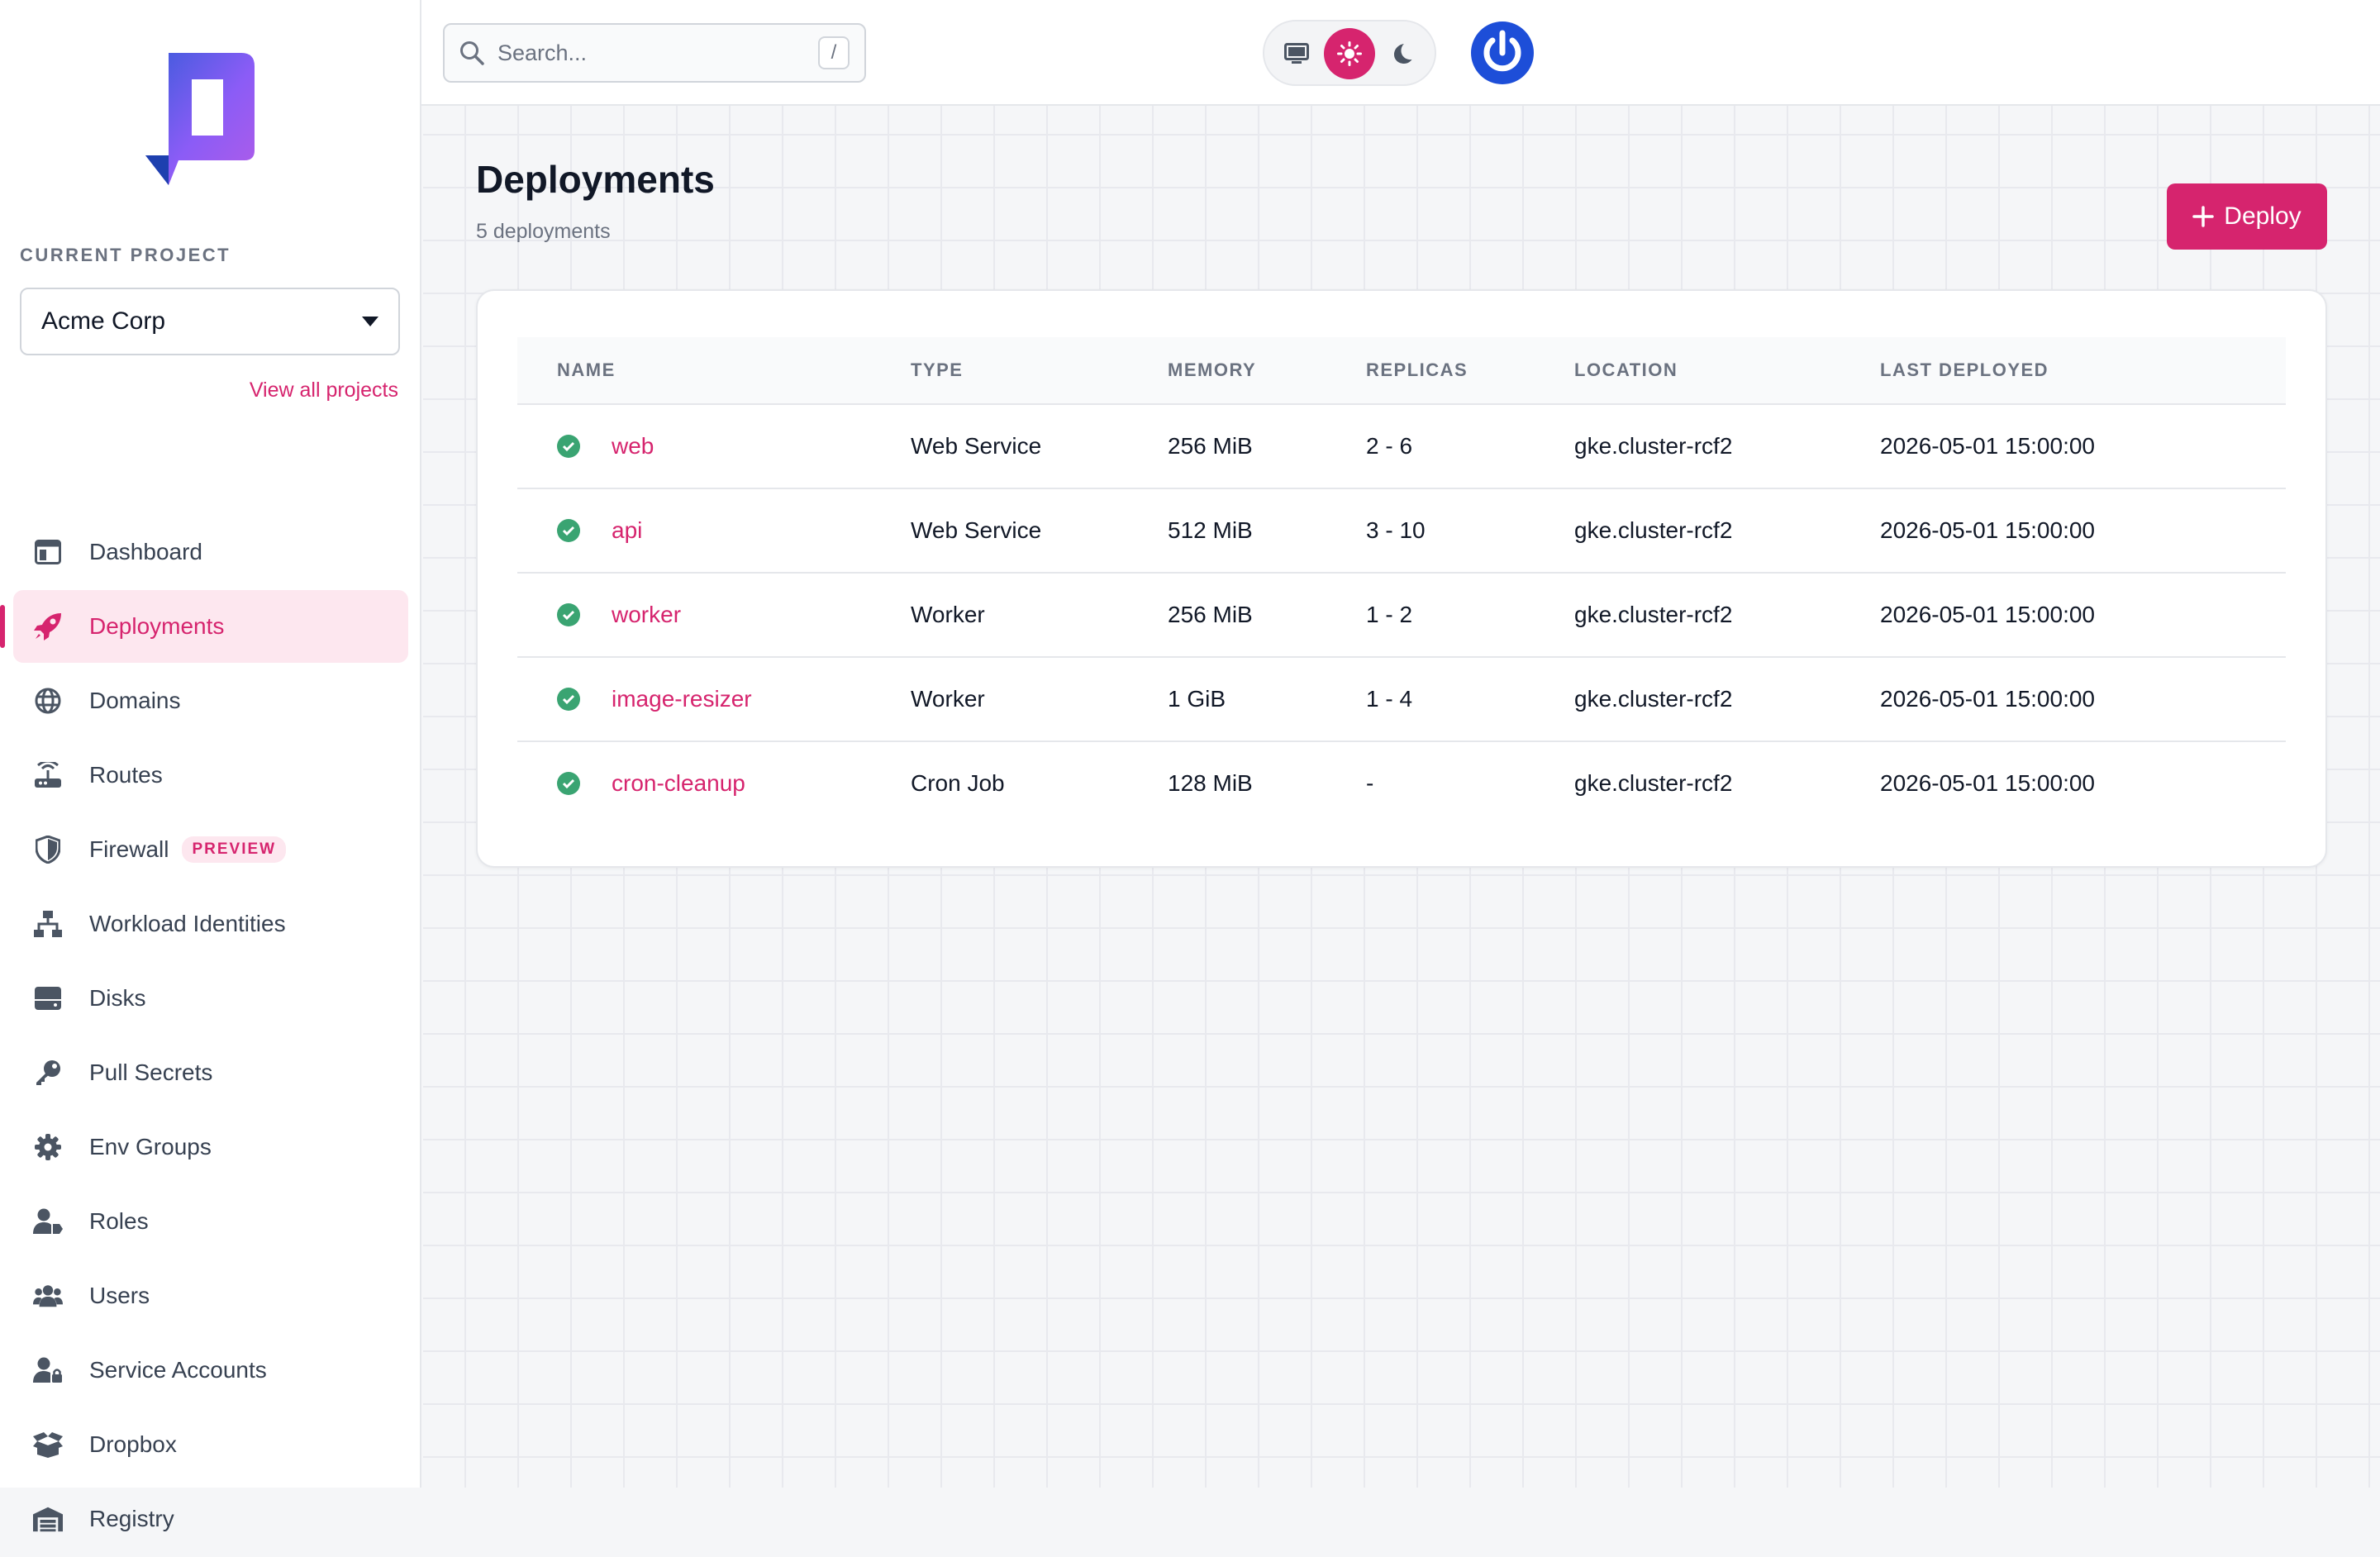 The image size is (2380, 1557). What do you see at coordinates (48, 626) in the screenshot?
I see `rocket-icon` at bounding box center [48, 626].